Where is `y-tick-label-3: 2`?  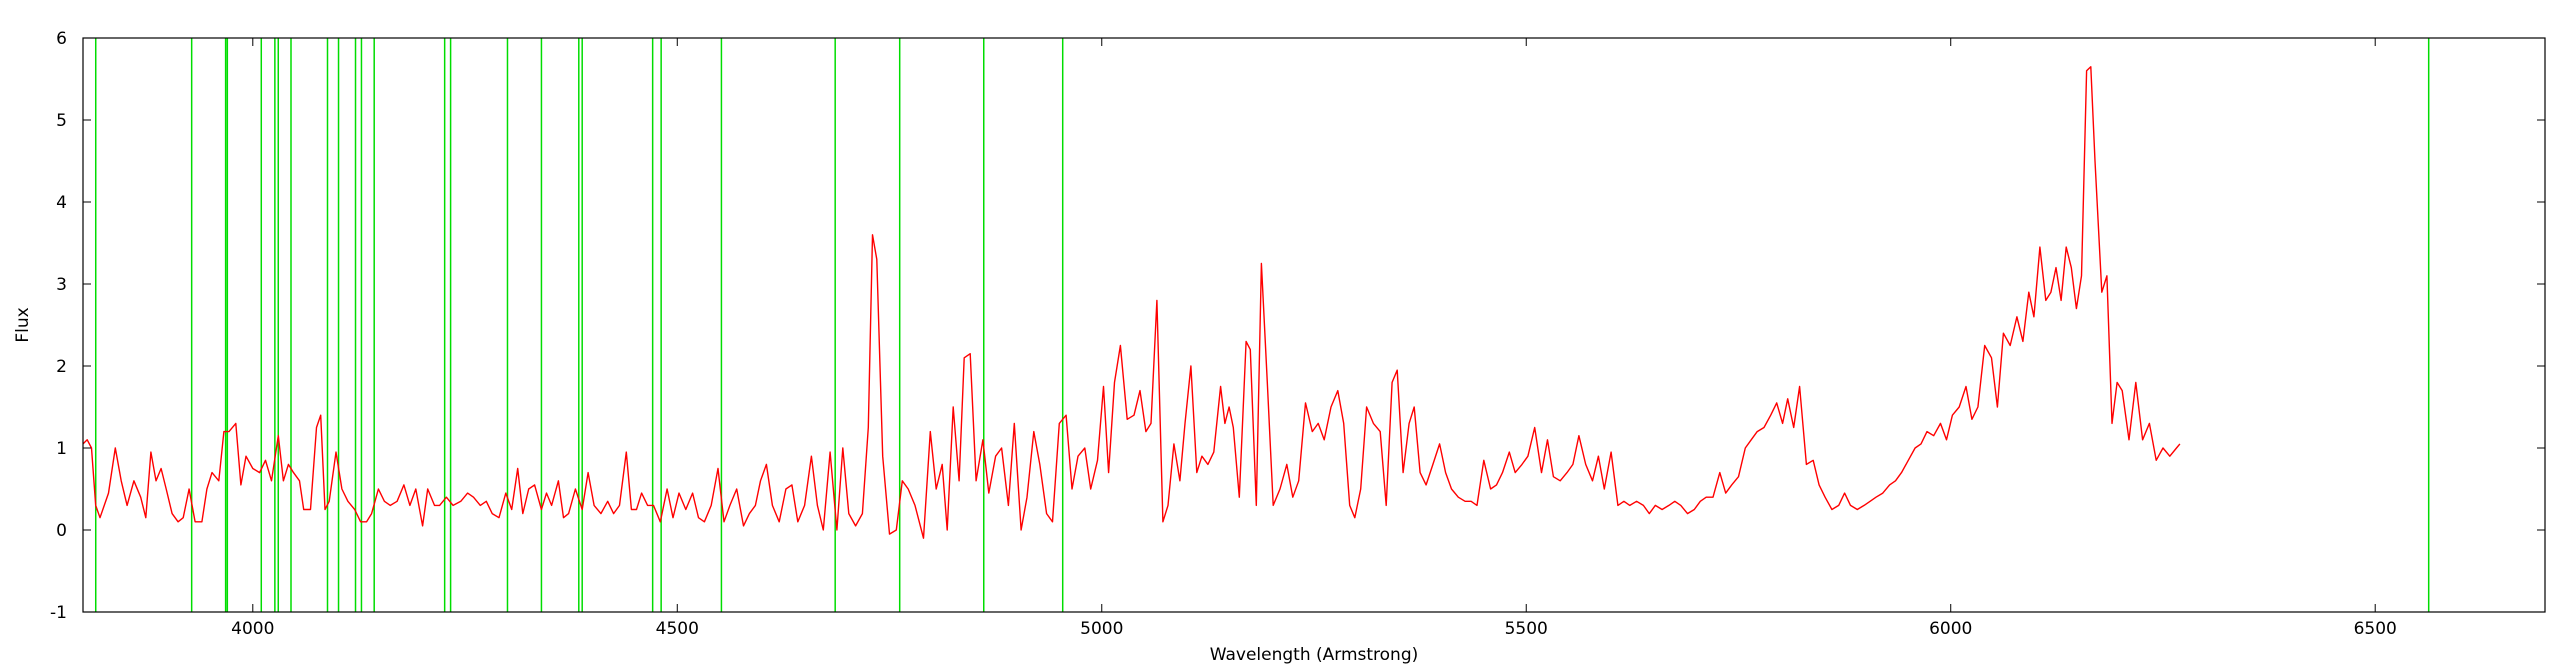
y-tick-label-3: 2 is located at coordinates (61, 367).